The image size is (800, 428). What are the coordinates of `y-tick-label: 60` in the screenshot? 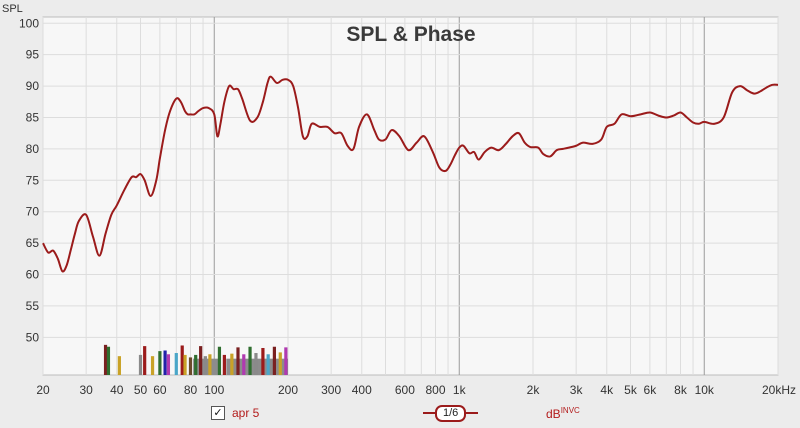 It's located at (33, 275).